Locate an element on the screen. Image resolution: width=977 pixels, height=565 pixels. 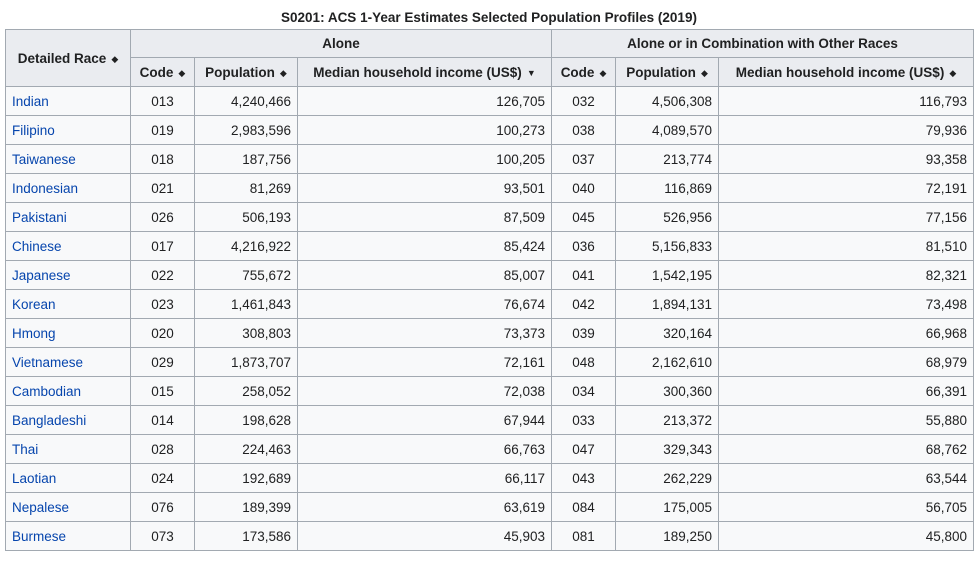
alone-code-cell: 018 is located at coordinates (162, 159).